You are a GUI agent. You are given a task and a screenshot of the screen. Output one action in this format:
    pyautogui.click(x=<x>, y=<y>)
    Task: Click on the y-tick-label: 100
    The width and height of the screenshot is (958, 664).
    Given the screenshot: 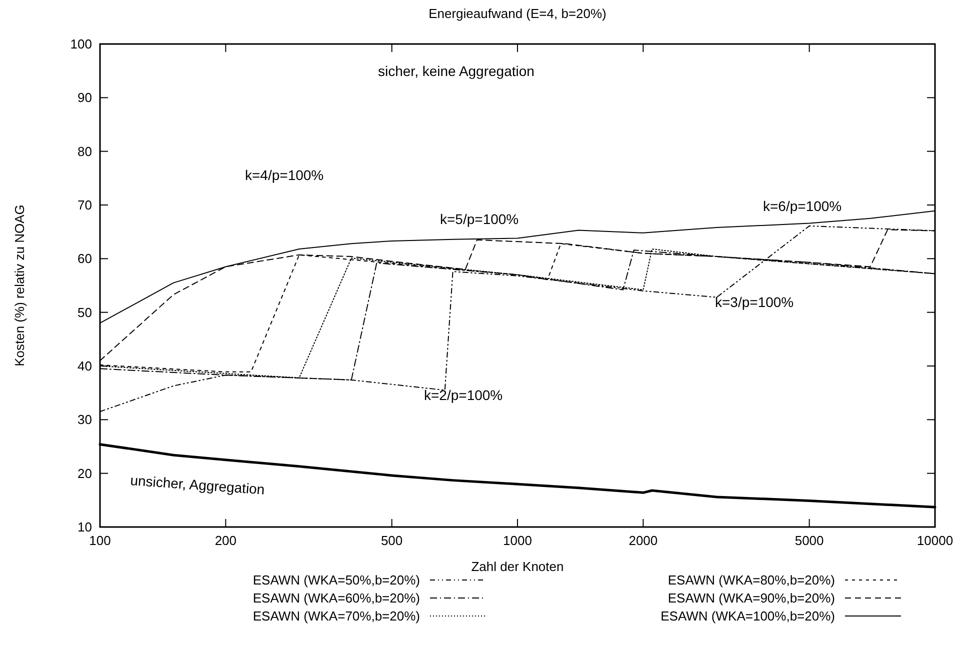 What is the action you would take?
    pyautogui.click(x=81, y=44)
    